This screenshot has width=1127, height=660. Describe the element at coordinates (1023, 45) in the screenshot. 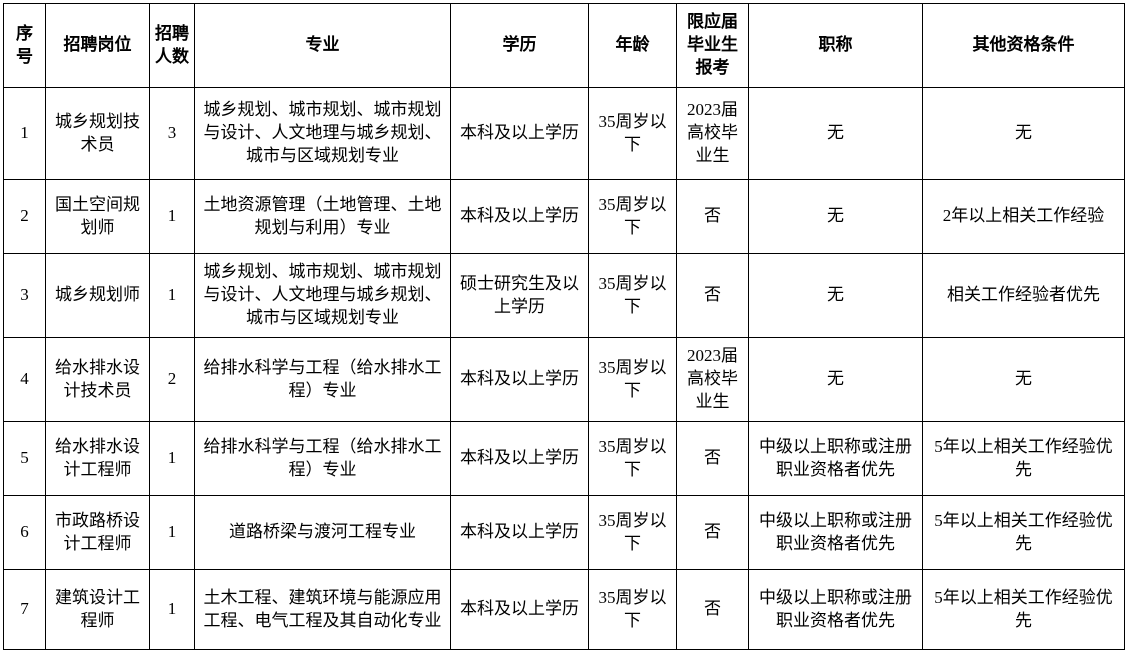

I see `column-header-other: 其他资格条件` at that location.